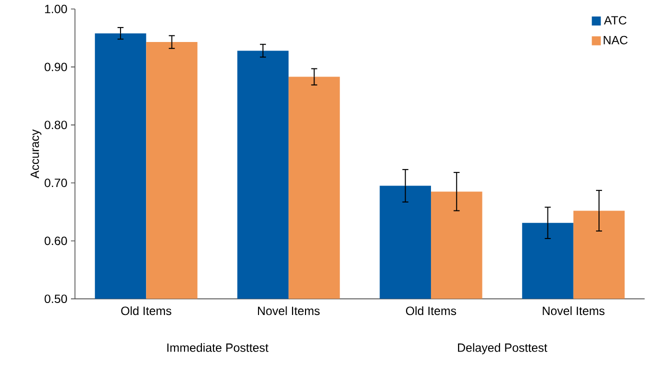 This screenshot has width=645, height=367. Describe the element at coordinates (55, 241) in the screenshot. I see `y-tick-label: 0.60` at that location.